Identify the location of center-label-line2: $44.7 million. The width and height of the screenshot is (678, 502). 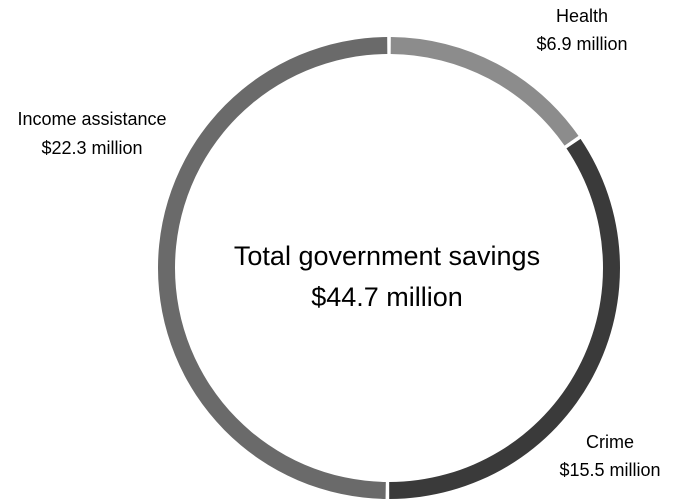
(387, 297).